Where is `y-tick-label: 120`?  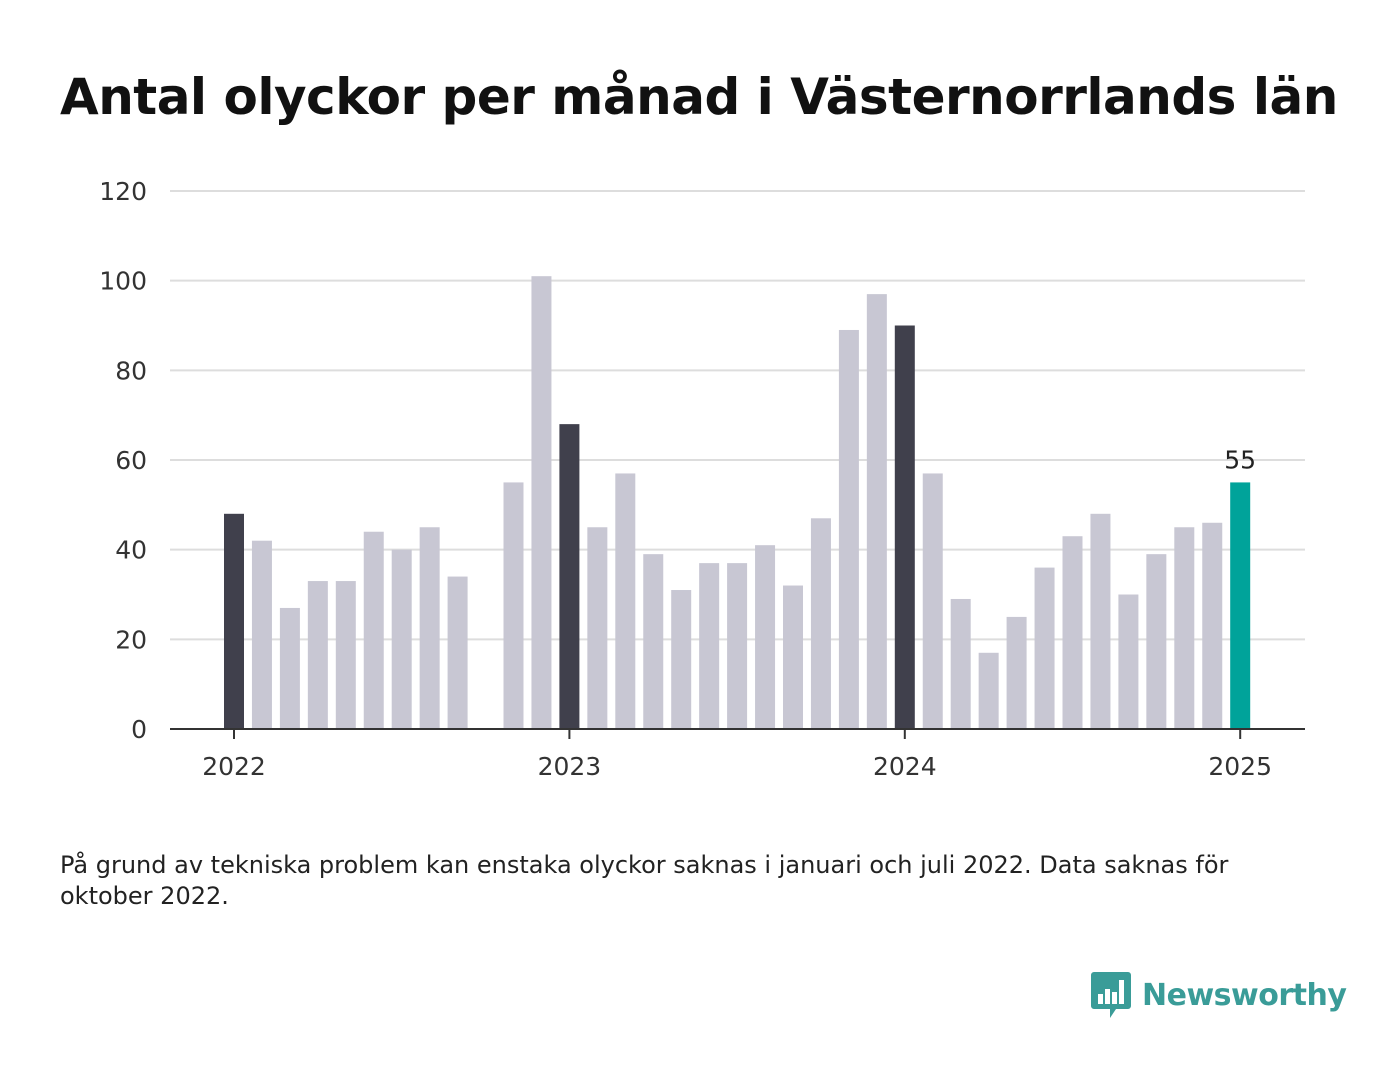 y-tick-label: 120 is located at coordinates (123, 191).